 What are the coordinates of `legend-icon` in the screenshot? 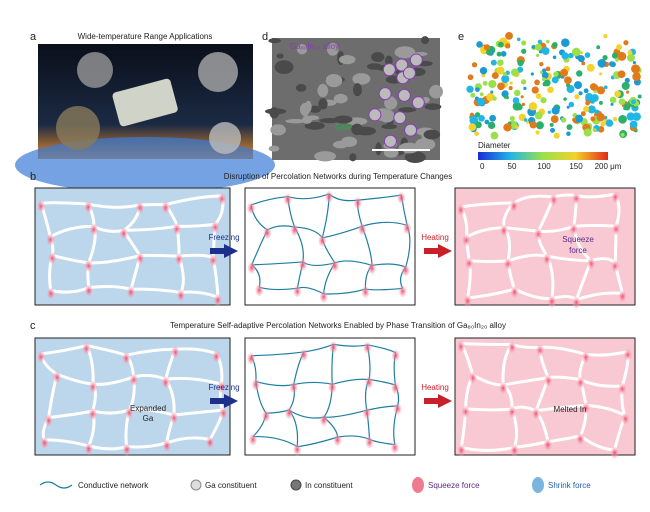 It's located at (538, 485).